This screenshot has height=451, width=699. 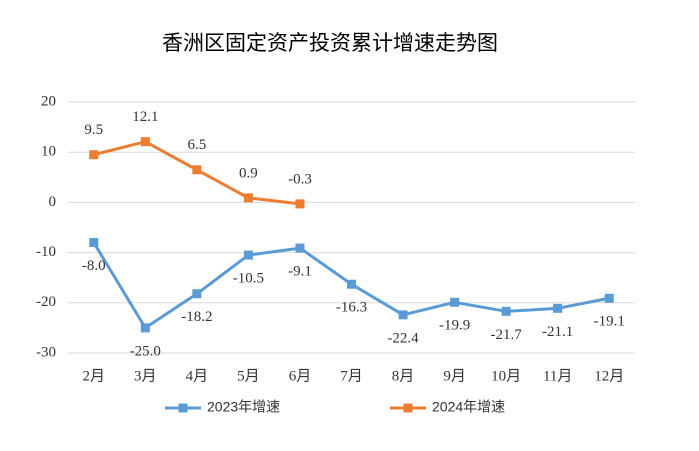 What do you see at coordinates (248, 173) in the screenshot?
I see `data-label: 0.9` at bounding box center [248, 173].